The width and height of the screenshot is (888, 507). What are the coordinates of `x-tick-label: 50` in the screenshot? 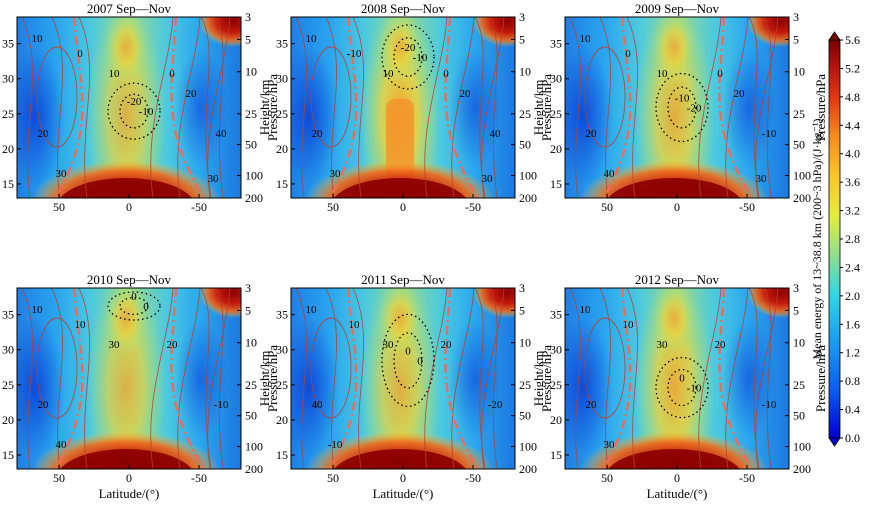 It's located at (607, 207).